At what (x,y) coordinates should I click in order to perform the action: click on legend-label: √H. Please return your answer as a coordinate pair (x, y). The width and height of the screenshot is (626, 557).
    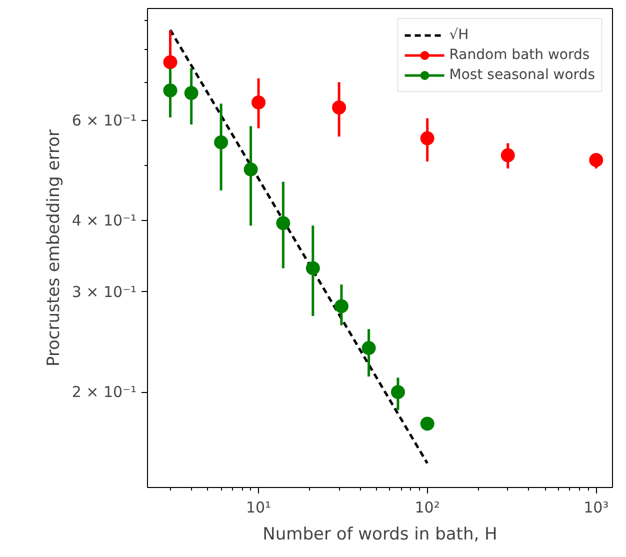
    Looking at the image, I should click on (459, 35).